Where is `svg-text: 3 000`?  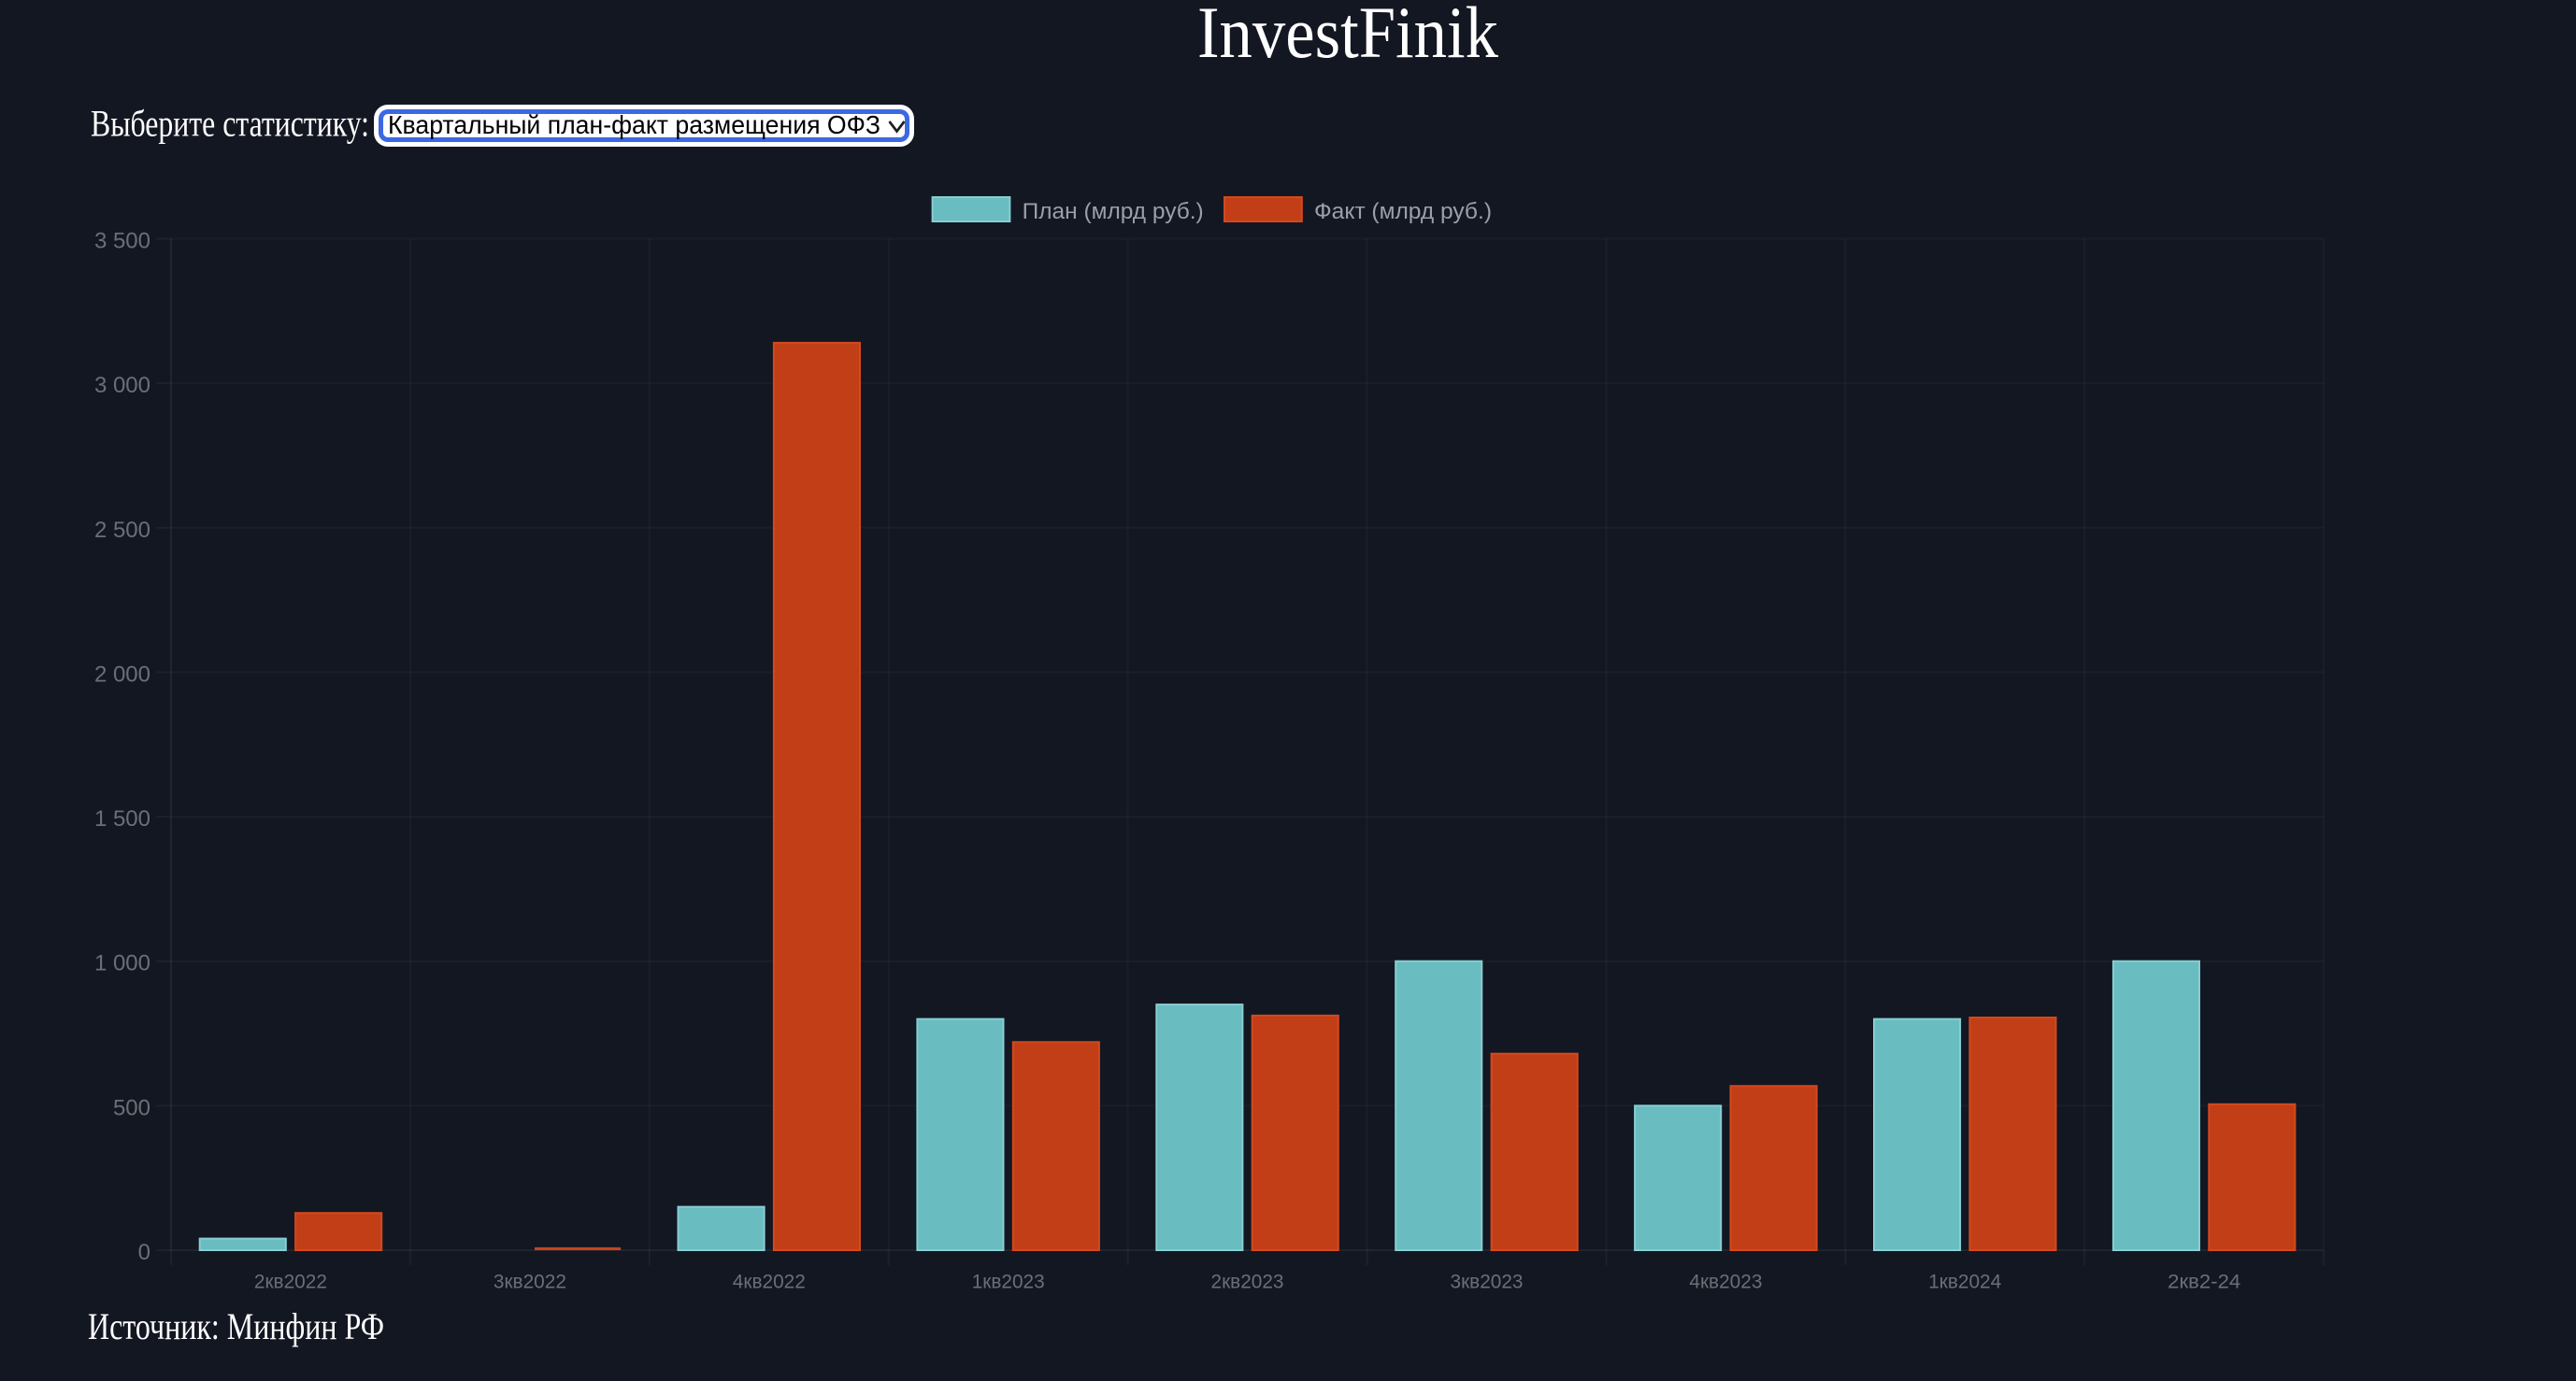
svg-text: 3 000 is located at coordinates (122, 385).